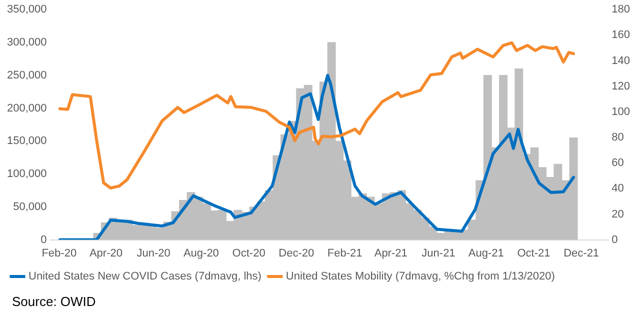 This screenshot has height=320, width=641. Describe the element at coordinates (618, 188) in the screenshot. I see `y2-tick-label: 40` at that location.